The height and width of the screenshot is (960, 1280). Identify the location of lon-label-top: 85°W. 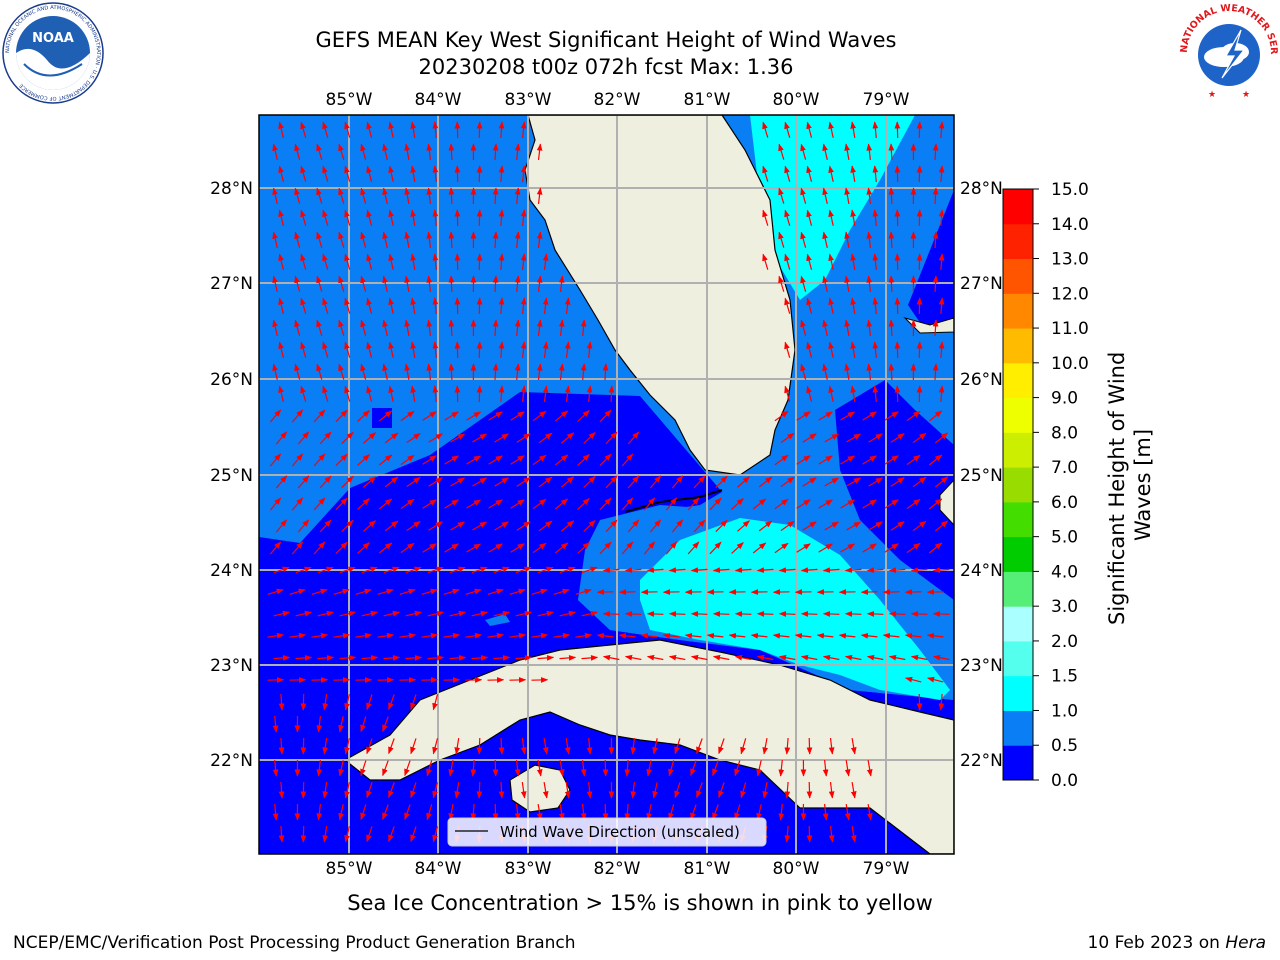
(349, 100).